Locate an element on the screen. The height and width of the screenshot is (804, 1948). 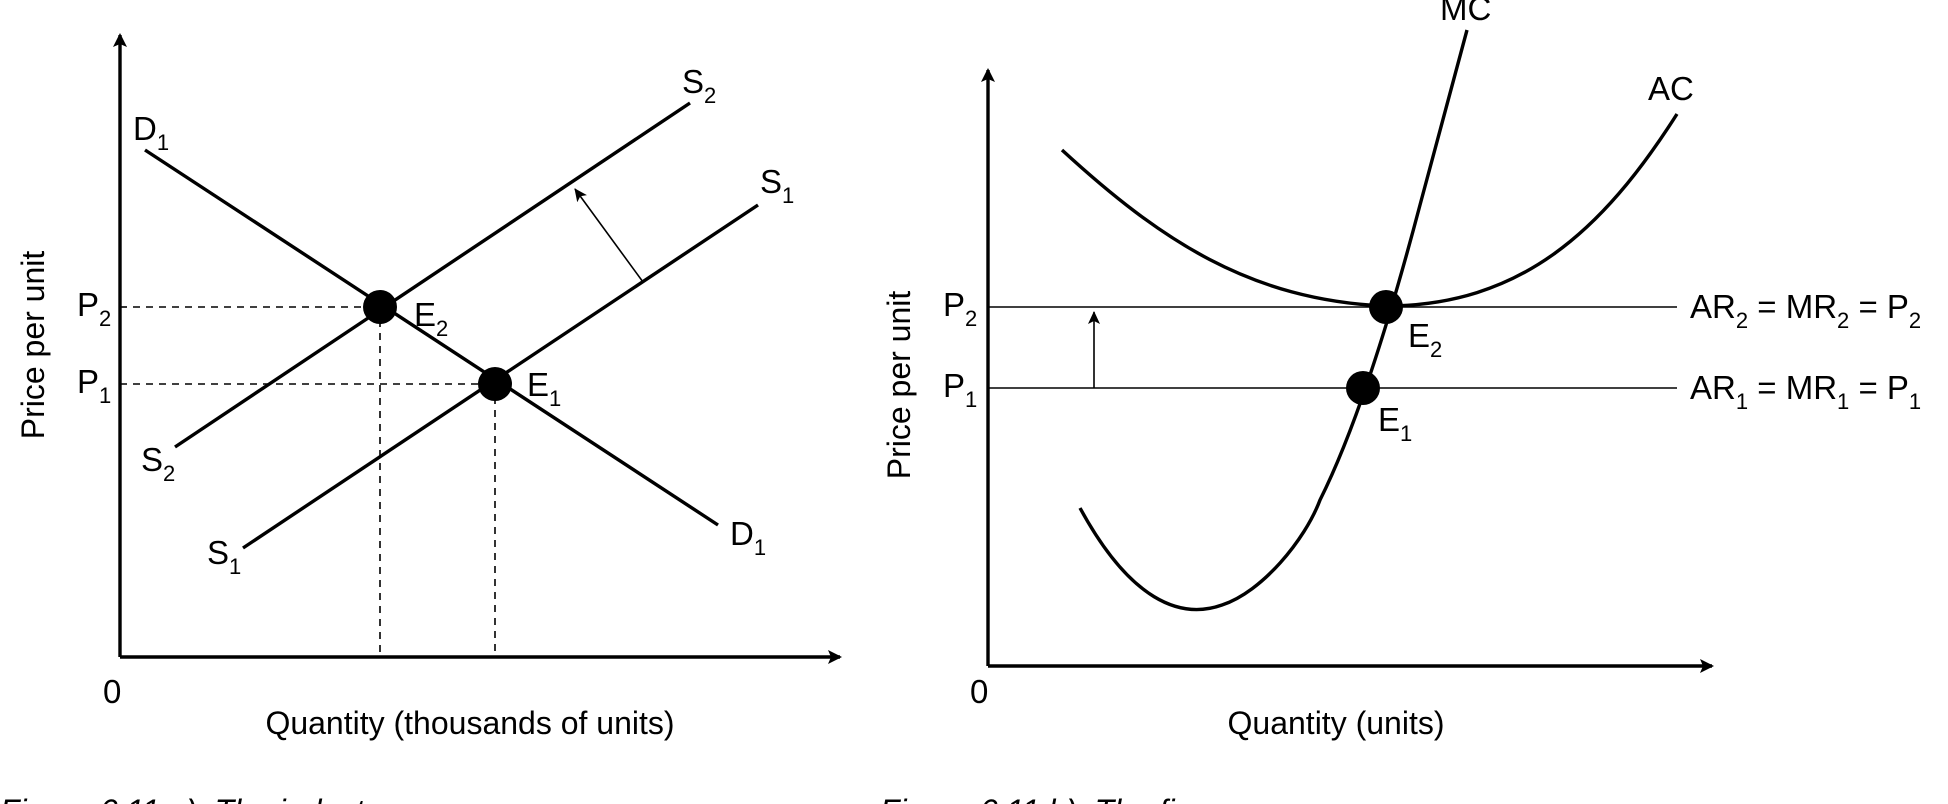
panel-a-s1-bottom-label: S1 is located at coordinates (224, 556).